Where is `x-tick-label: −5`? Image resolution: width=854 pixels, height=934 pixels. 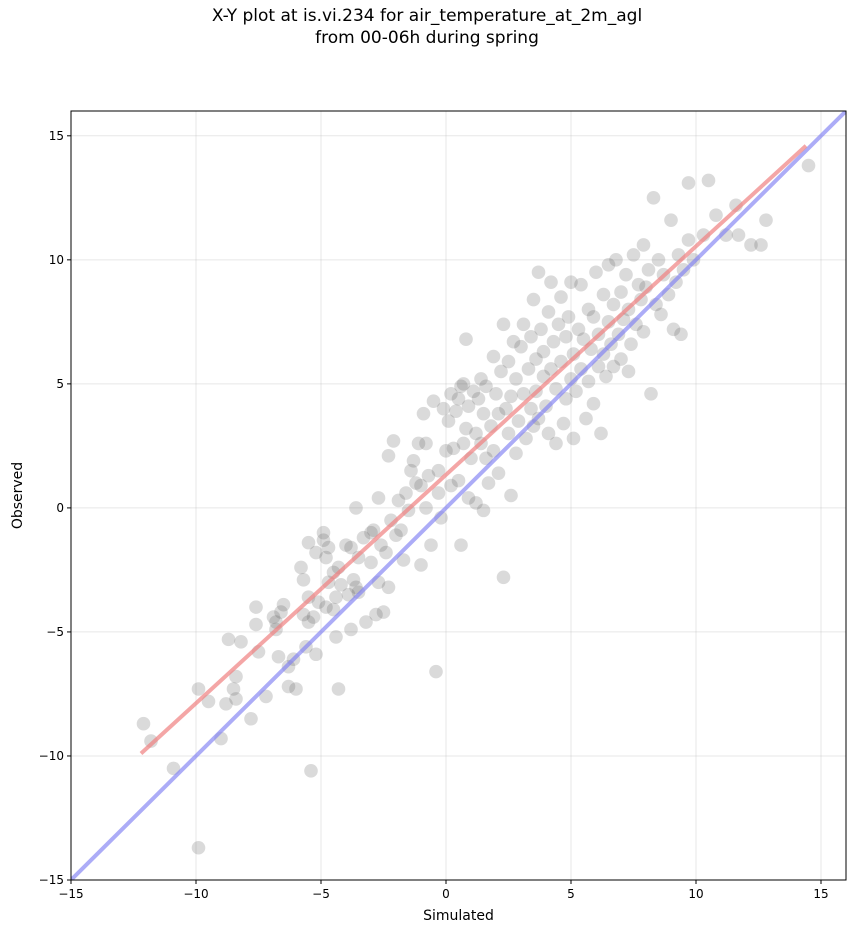
x-tick-label: −5 is located at coordinates (321, 894).